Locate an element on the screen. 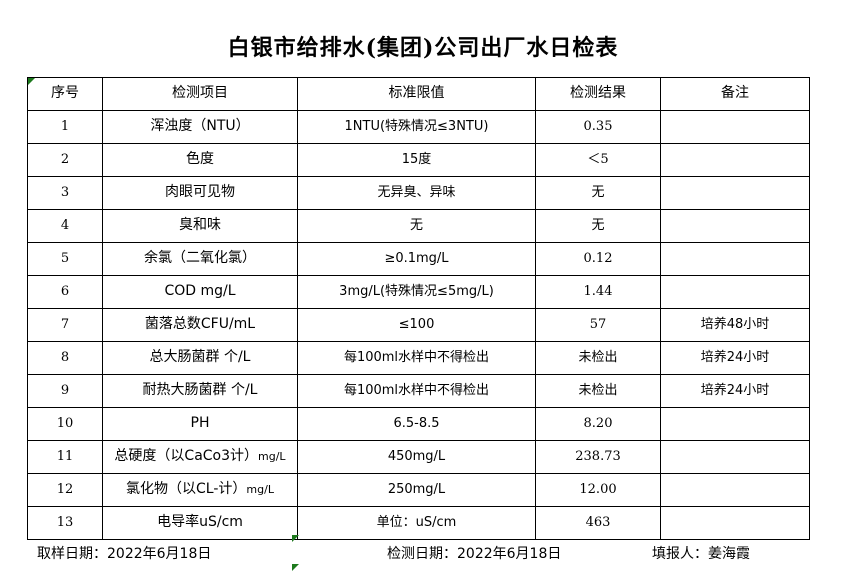 This screenshot has width=846, height=579. sample-date-label: 取样日期：2022年6月18日 is located at coordinates (124, 554).